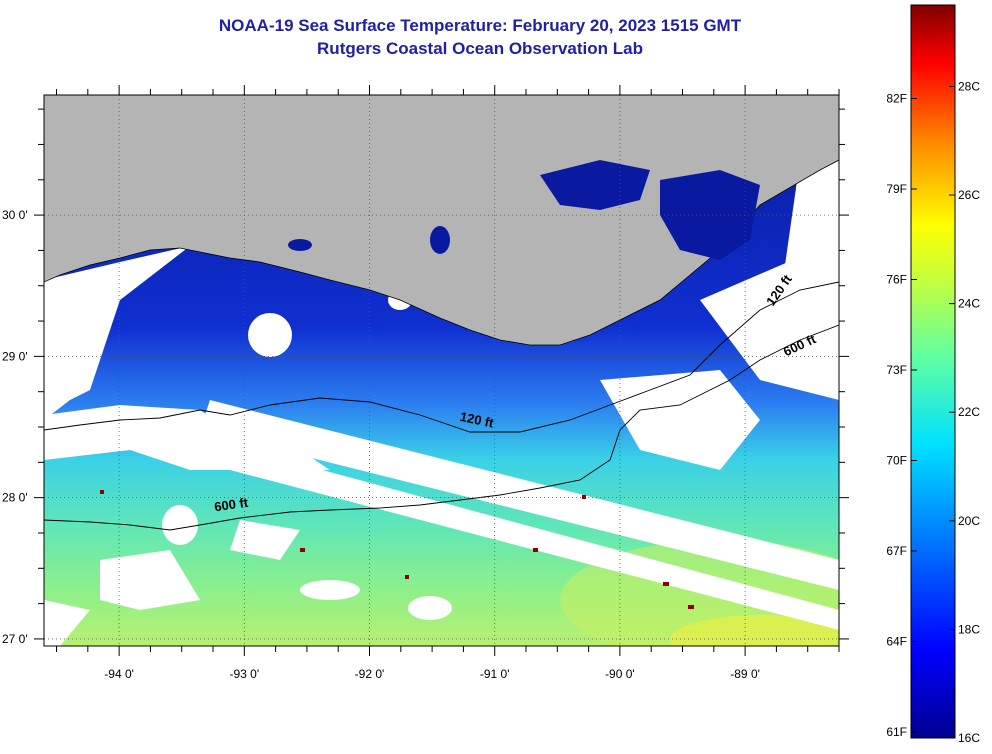 The height and width of the screenshot is (754, 992). What do you see at coordinates (370, 674) in the screenshot?
I see `lon-label-2: -92 0'` at bounding box center [370, 674].